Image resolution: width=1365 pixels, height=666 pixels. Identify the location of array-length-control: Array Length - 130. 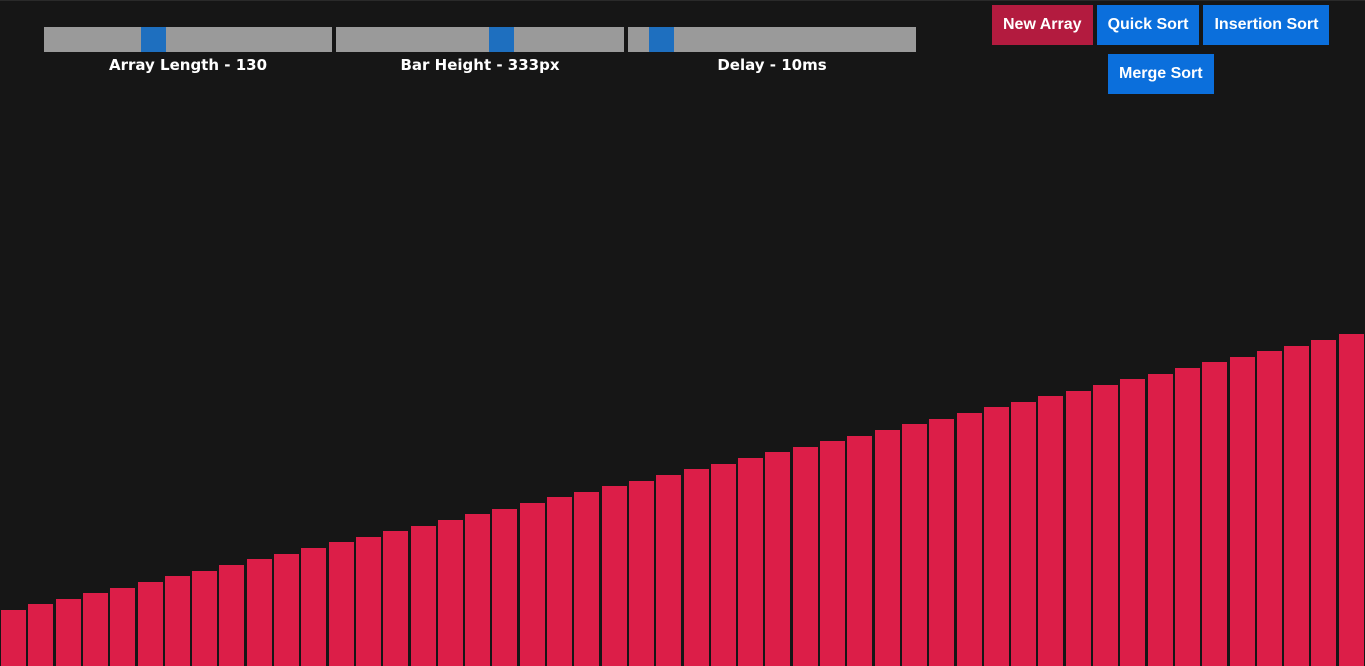
(188, 51).